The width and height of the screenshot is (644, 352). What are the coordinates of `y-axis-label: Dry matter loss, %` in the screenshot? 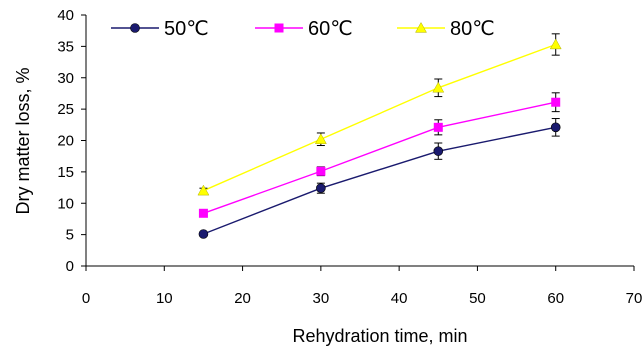 It's located at (23, 140).